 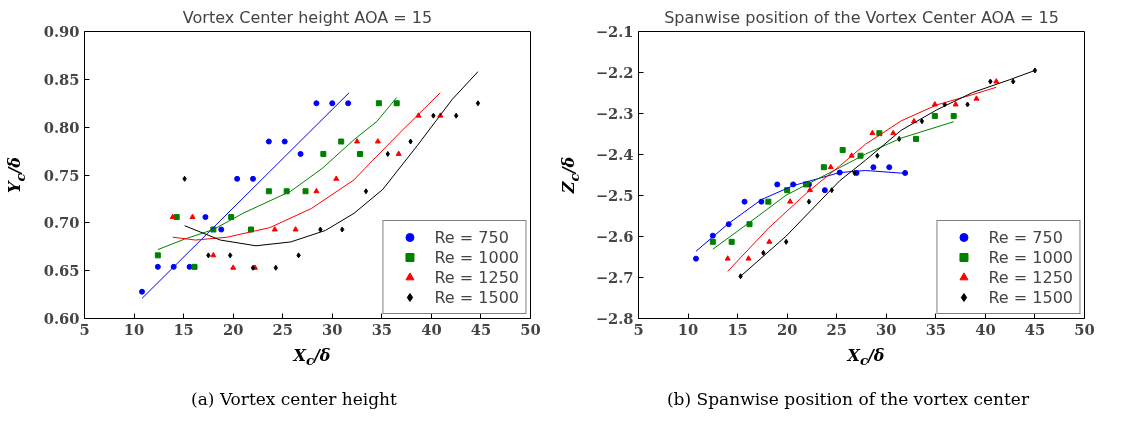 What do you see at coordinates (61, 223) in the screenshot?
I see `y-tick-label: 0.70` at bounding box center [61, 223].